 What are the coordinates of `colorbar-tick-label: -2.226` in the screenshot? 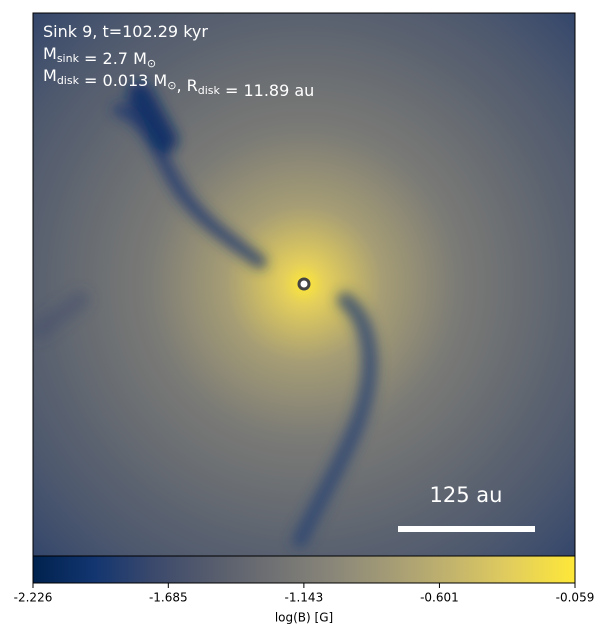 It's located at (33, 598).